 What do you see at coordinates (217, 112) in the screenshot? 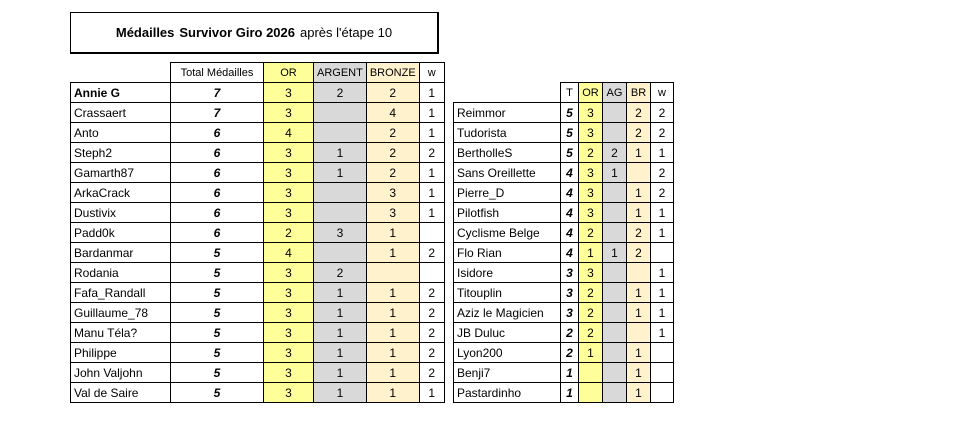
I see `value-cell: 7` at bounding box center [217, 112].